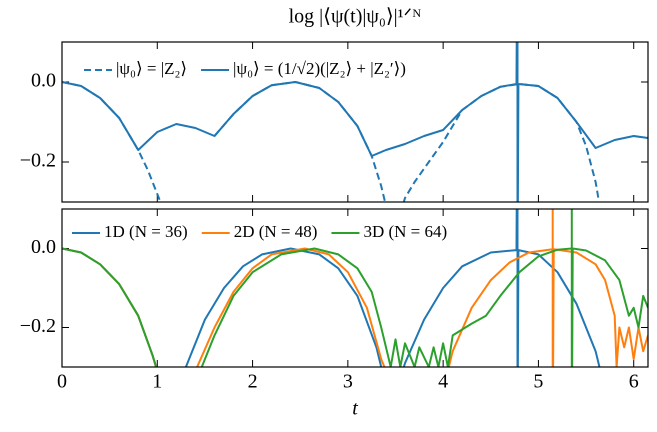 This screenshot has height=432, width=657. I want to click on legend-label: |ψ₀⟩ = |Z₂⟩, so click(151, 68).